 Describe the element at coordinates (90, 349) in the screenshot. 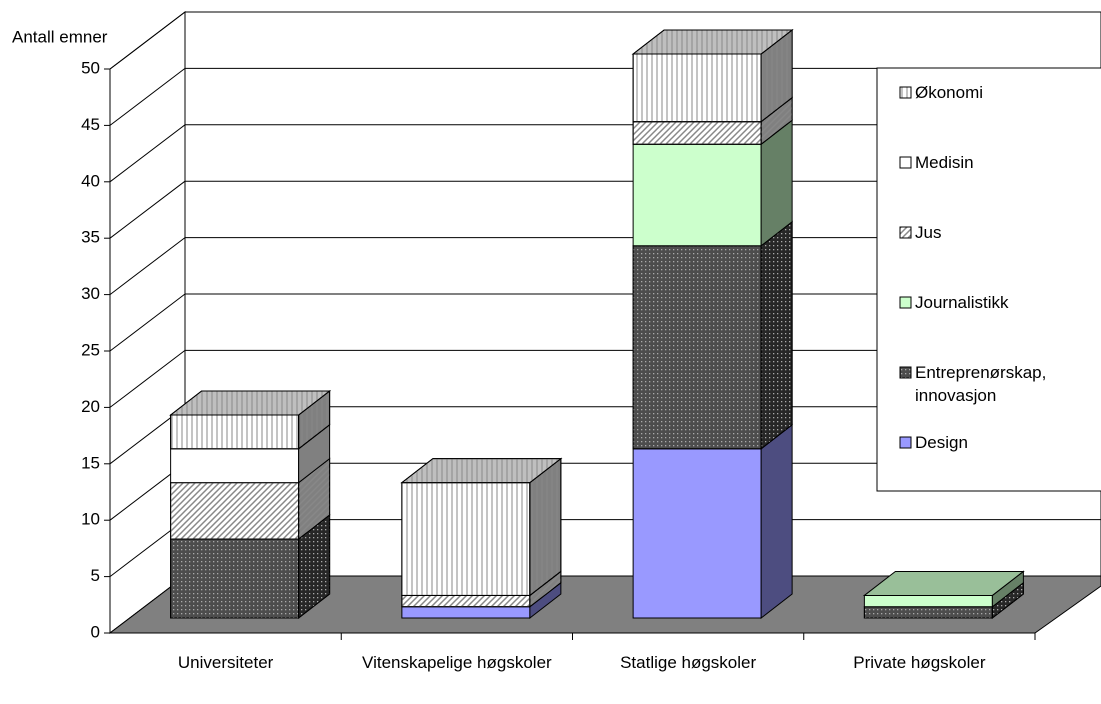

I see `y-tick-label: 25` at that location.